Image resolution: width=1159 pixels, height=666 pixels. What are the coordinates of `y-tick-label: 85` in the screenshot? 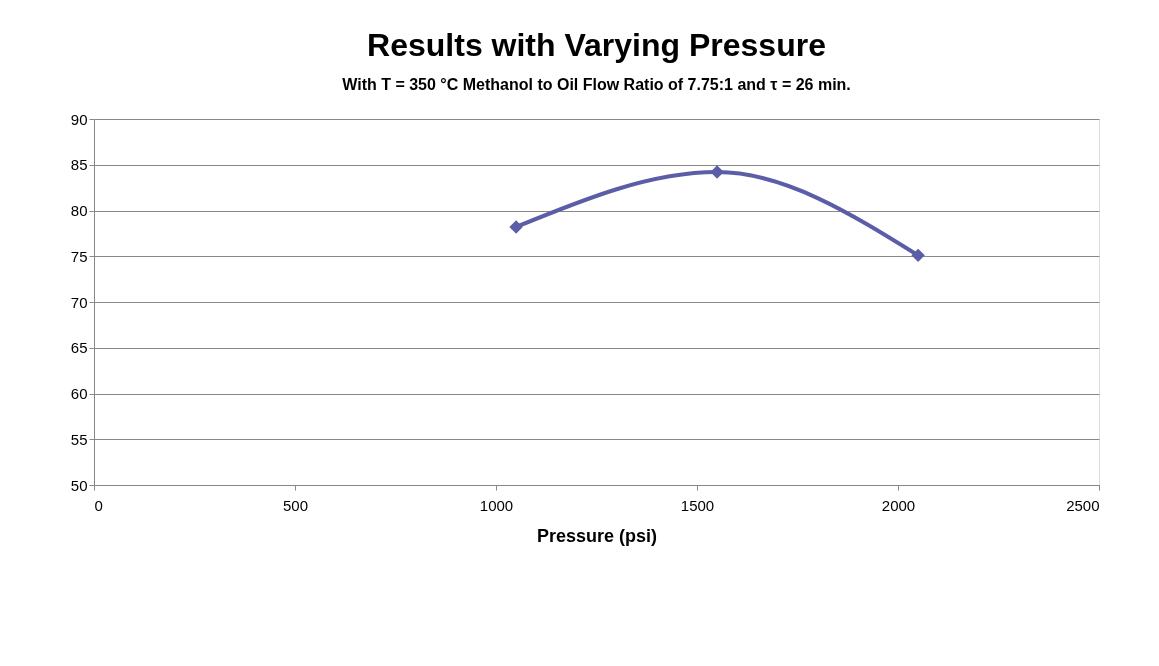 It's located at (79, 165).